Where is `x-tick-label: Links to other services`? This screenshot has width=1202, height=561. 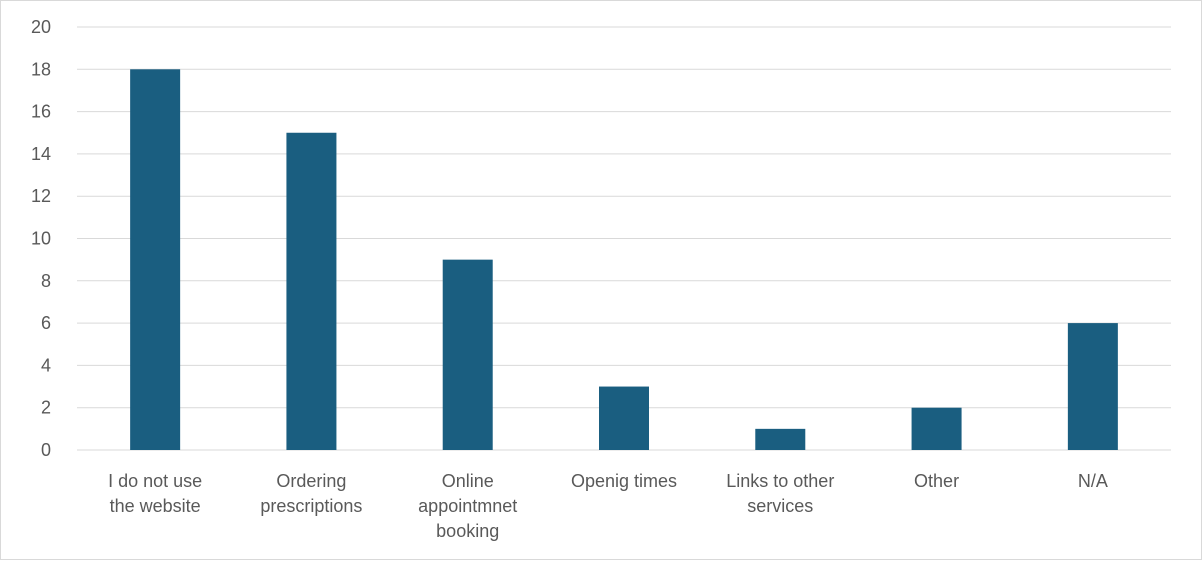 x-tick-label: Links to other services is located at coordinates (780, 493).